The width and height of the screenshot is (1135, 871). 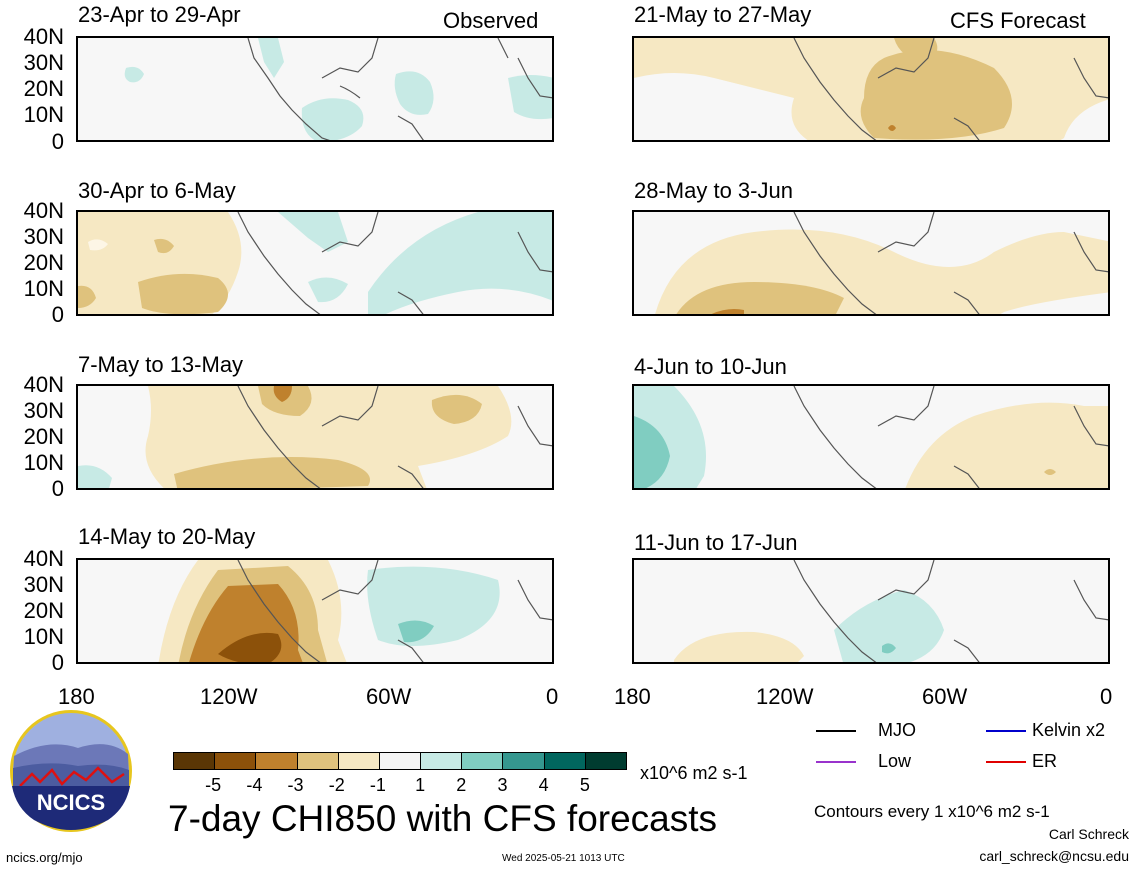 What do you see at coordinates (1045, 761) in the screenshot?
I see `legend-er-label: ER` at bounding box center [1045, 761].